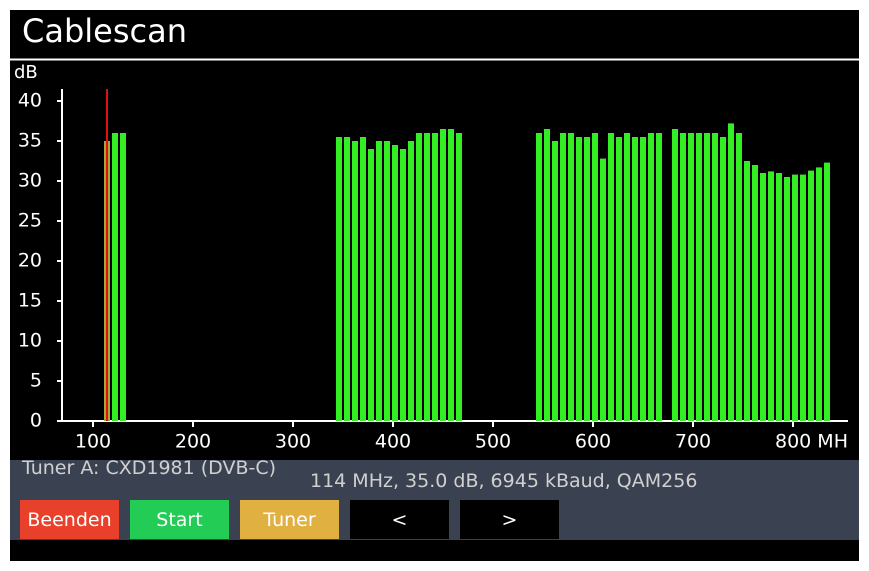 The height and width of the screenshot is (571, 869). Describe the element at coordinates (30, 221) in the screenshot. I see `y-tick-label: 25` at that location.